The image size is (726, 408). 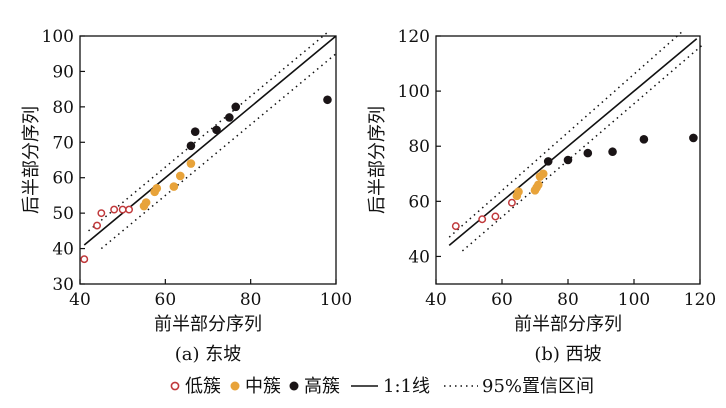 What do you see at coordinates (414, 37) in the screenshot?
I see `y-tick-label: 120` at bounding box center [414, 37].